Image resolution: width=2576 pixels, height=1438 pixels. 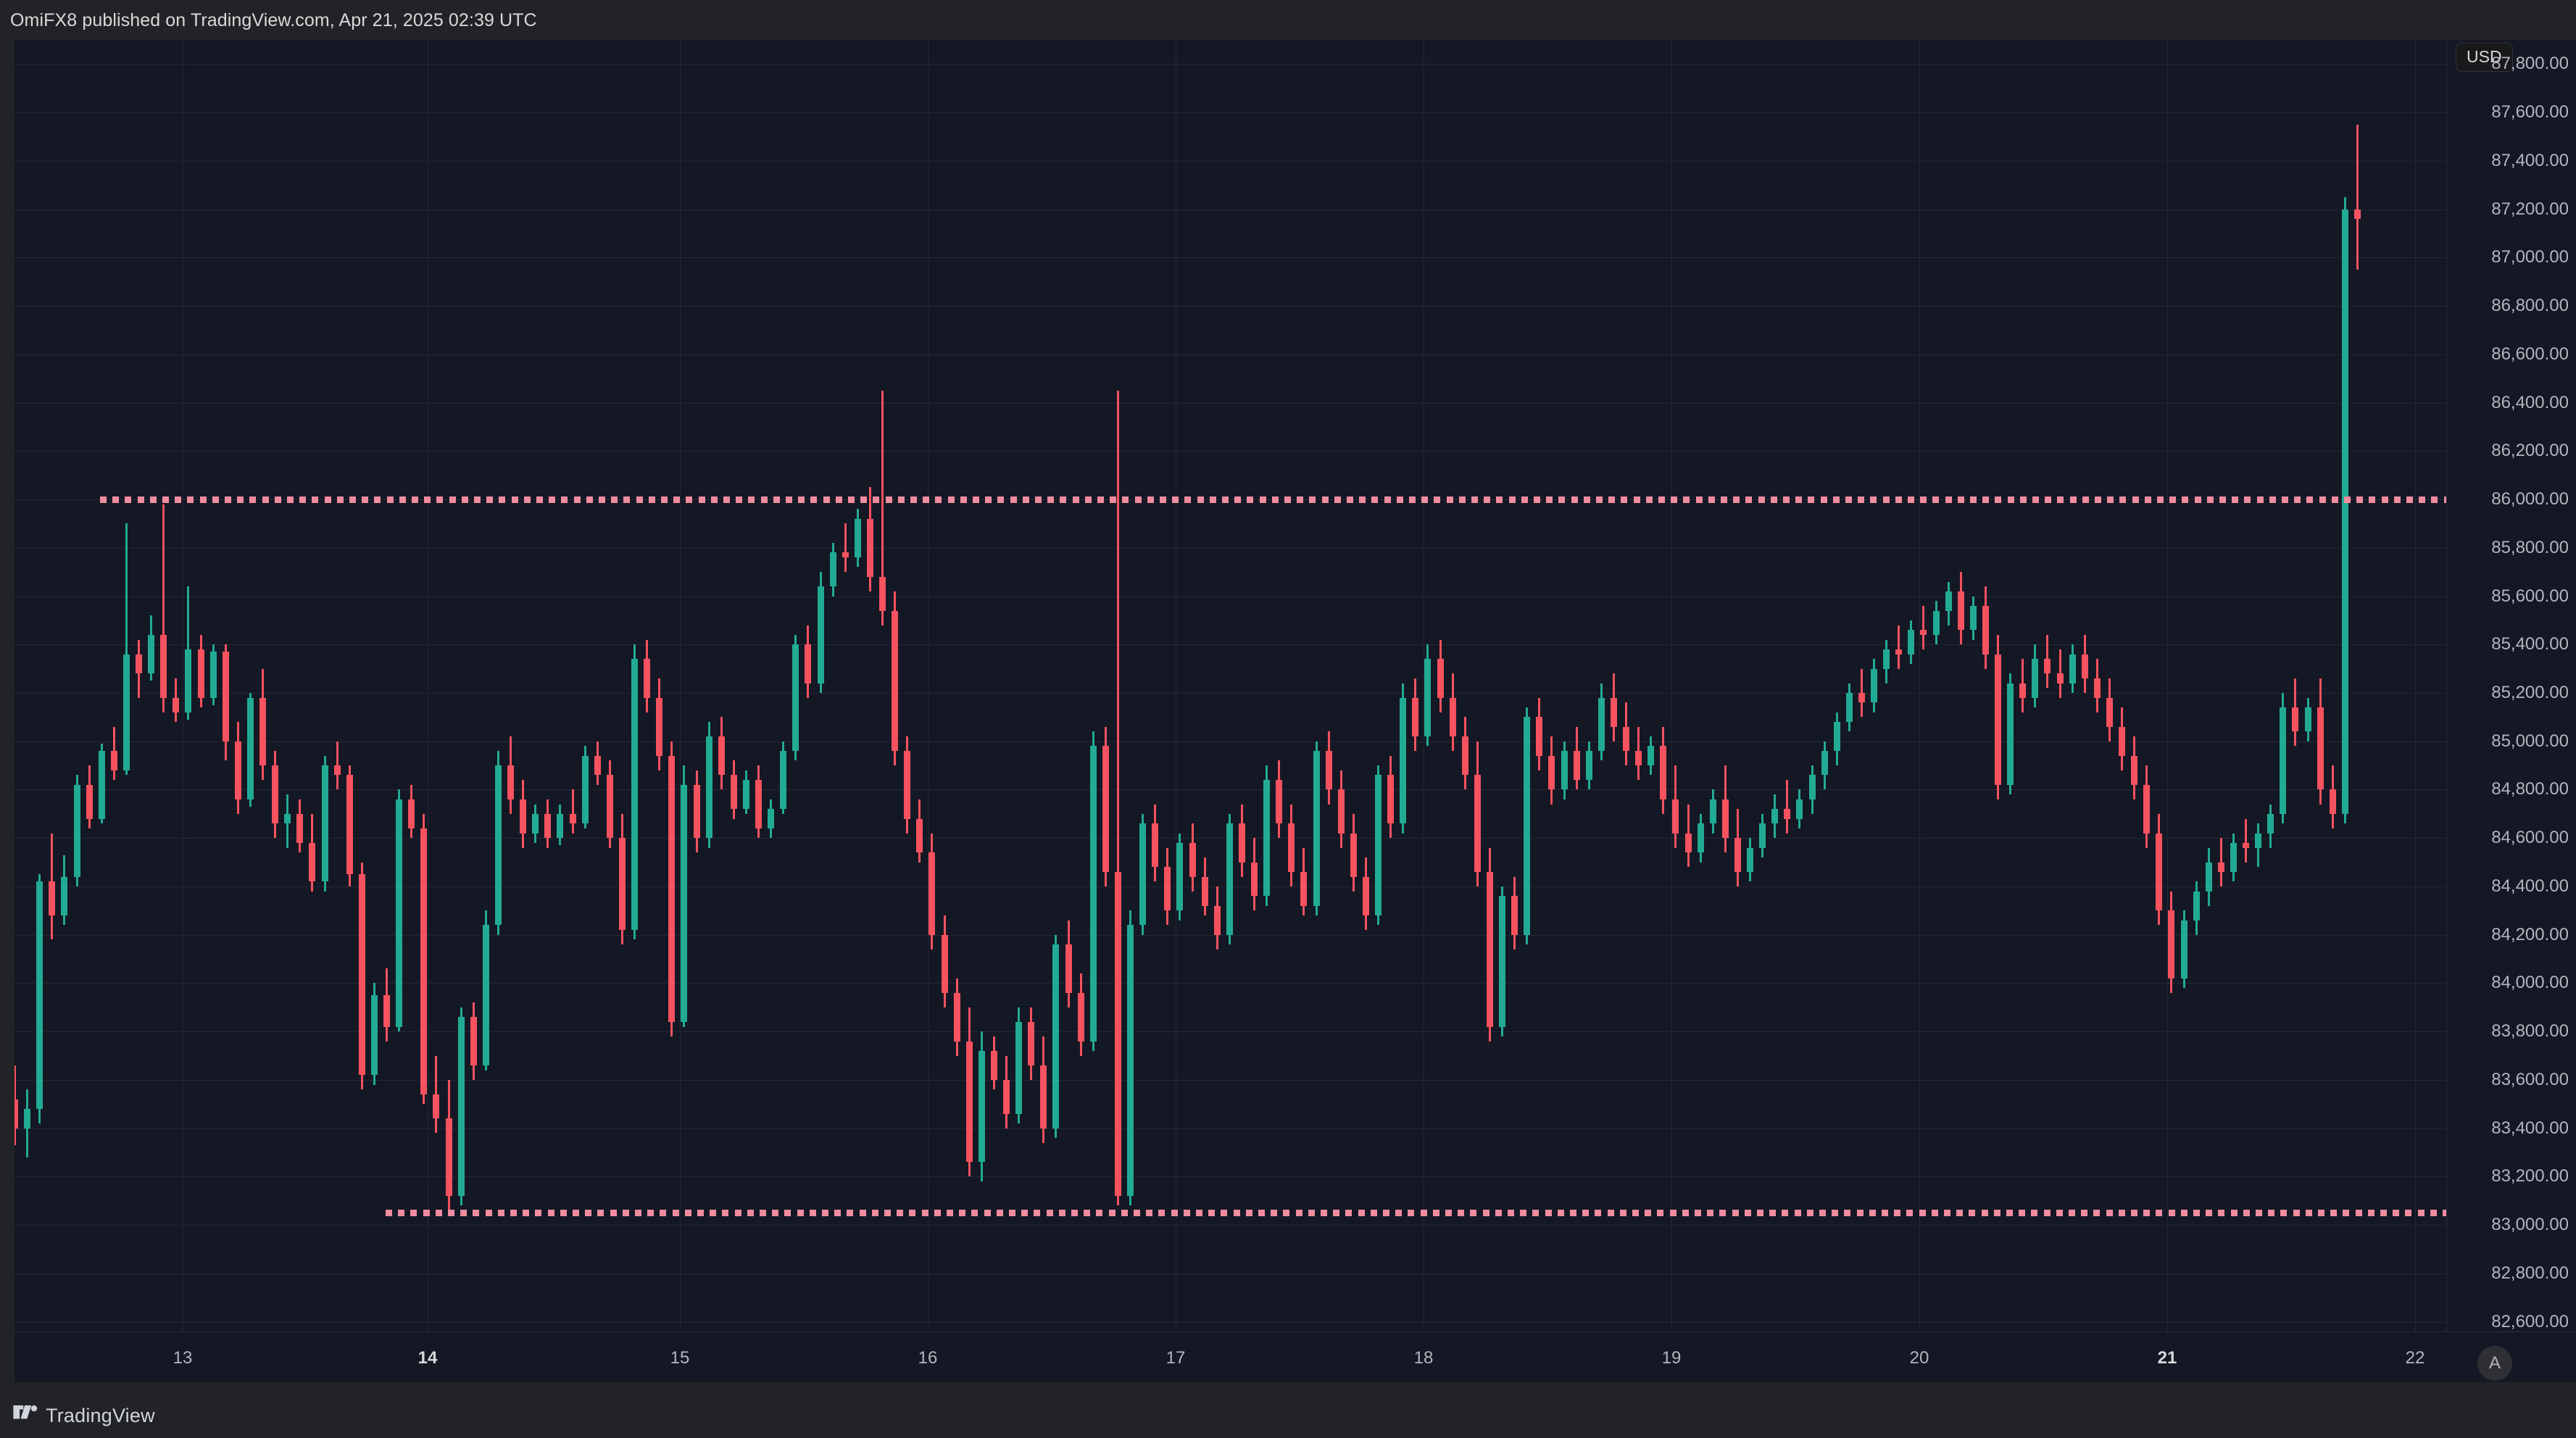 I want to click on time-axis: 13 14 15 16 17 18 19 20 21 22, so click(x=1295, y=1356).